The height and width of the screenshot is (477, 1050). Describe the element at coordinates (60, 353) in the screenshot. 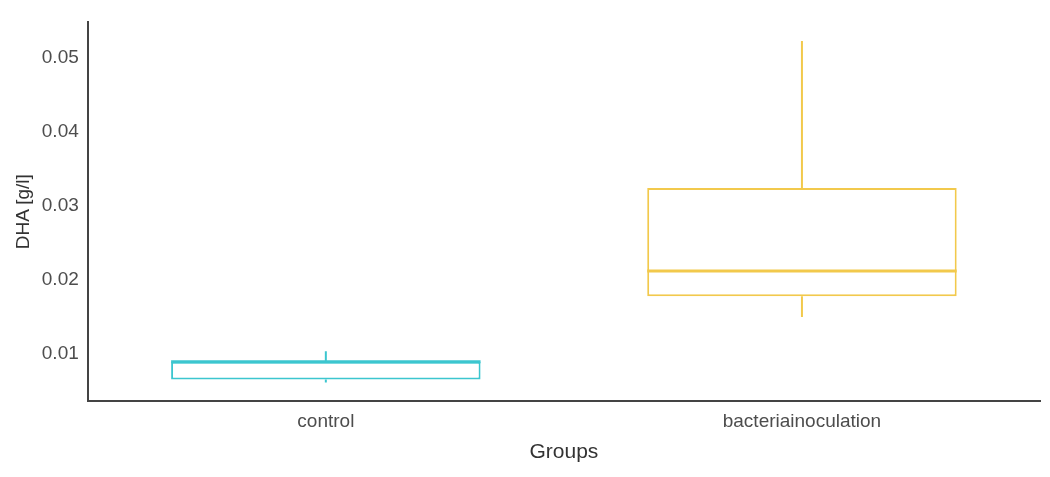

I see `y-tick-label: 0.01` at that location.